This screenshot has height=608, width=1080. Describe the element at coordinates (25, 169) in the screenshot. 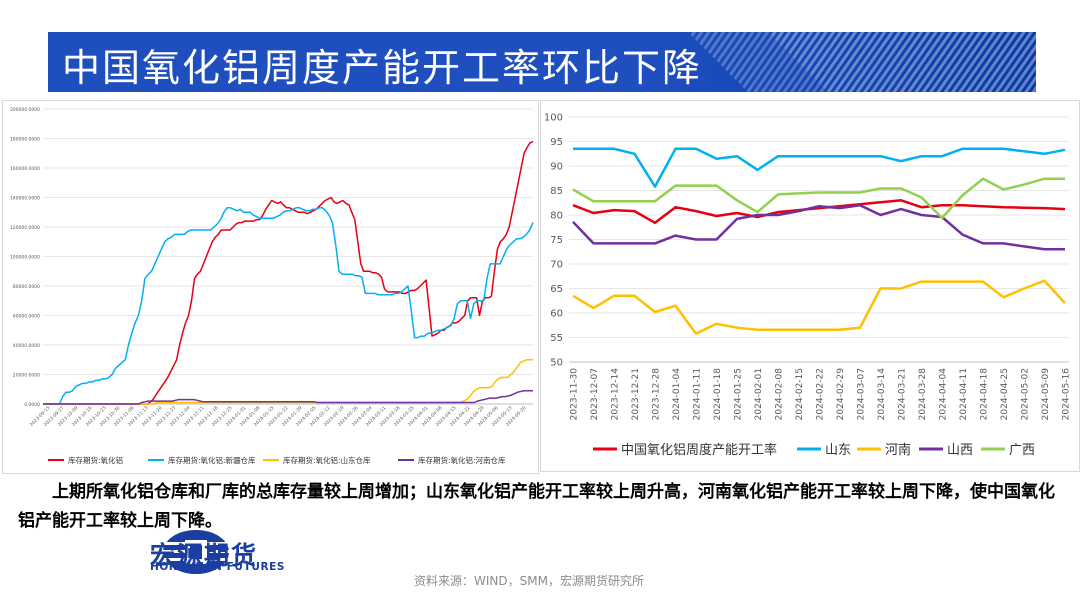

I see `y-tick-label: 160000.0000` at that location.